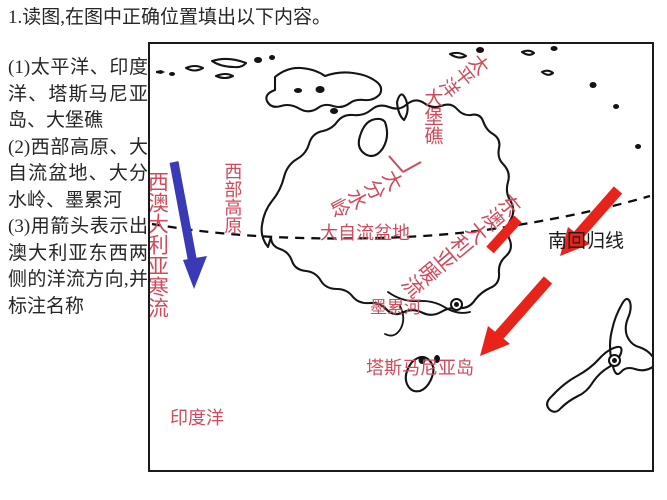 This screenshot has width=667, height=500. What do you see at coordinates (78, 94) in the screenshot?
I see `question-item-1: (1)太平洋、印度洋、塔斯马尼亚岛、大堡礁` at bounding box center [78, 94].